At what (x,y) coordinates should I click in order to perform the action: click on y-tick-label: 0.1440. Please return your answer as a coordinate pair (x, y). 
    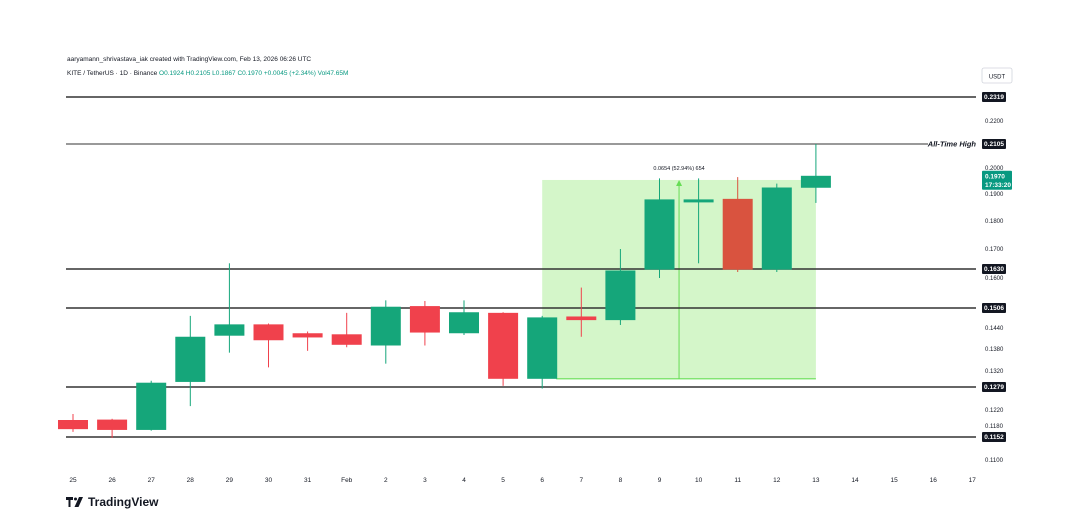
    Looking at the image, I should click on (994, 329).